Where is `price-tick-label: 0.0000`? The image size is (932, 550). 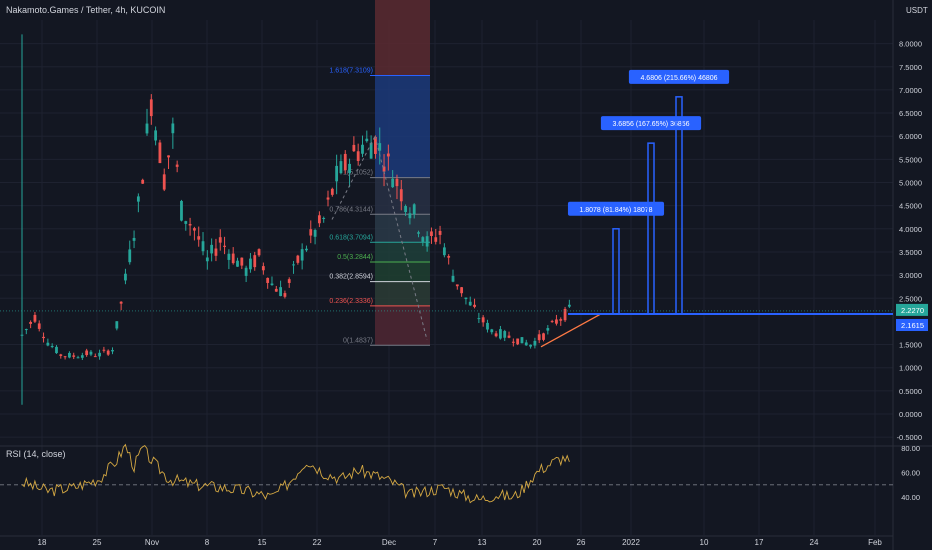
price-tick-label: 0.0000 is located at coordinates (910, 414).